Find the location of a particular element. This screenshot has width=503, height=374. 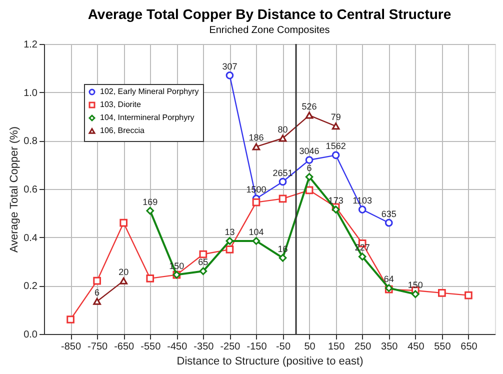

annotation: 169 is located at coordinates (150, 201).